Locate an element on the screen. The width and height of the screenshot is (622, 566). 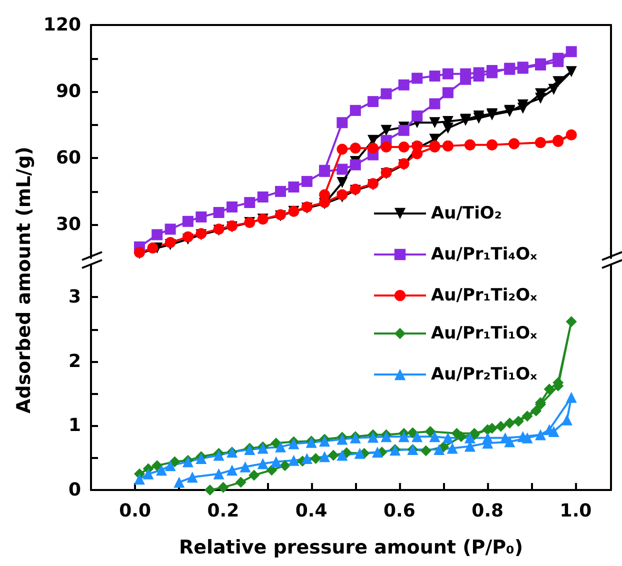
y-tick-label: 1 is located at coordinates (74, 425).